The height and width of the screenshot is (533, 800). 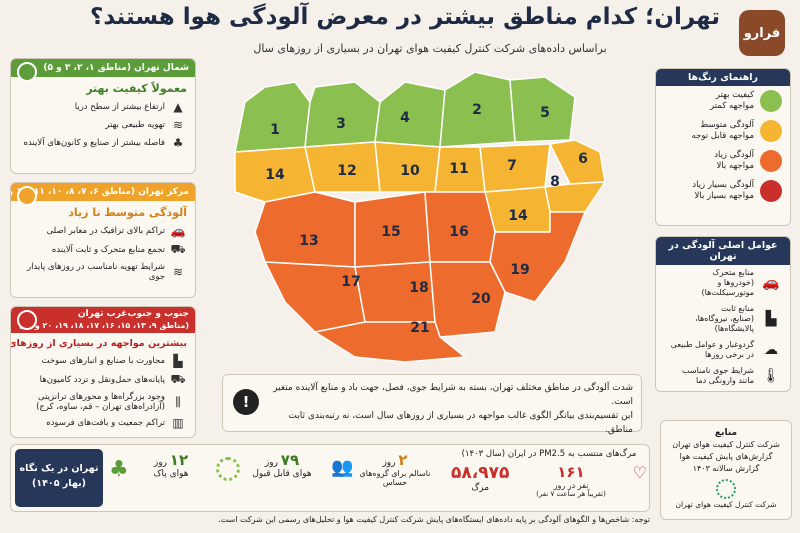 I want to click on district-label-1: 1, so click(x=275, y=130).